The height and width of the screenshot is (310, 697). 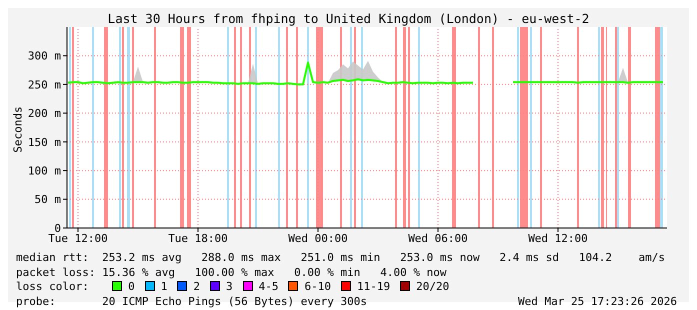 I want to click on x-tick-label: Wed 00:00, so click(x=318, y=238).